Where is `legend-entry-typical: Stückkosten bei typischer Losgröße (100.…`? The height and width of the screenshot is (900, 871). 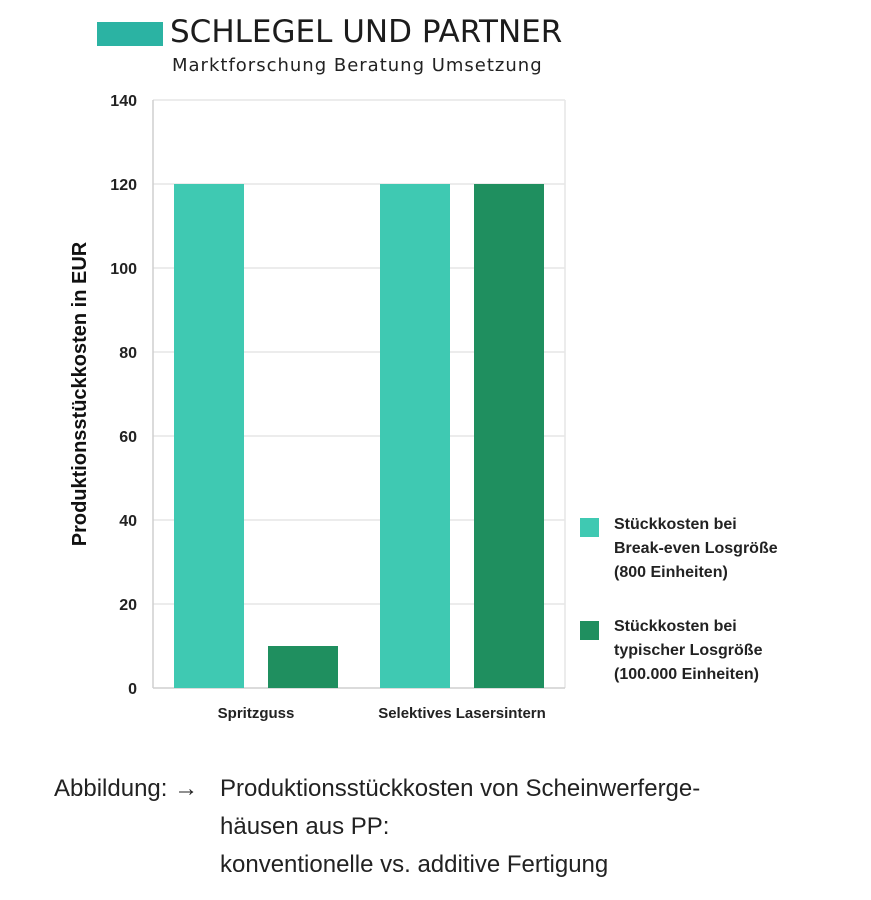
legend-entry-typical: Stückkosten bei typischer Losgröße (100.… is located at coordinates (742, 651).